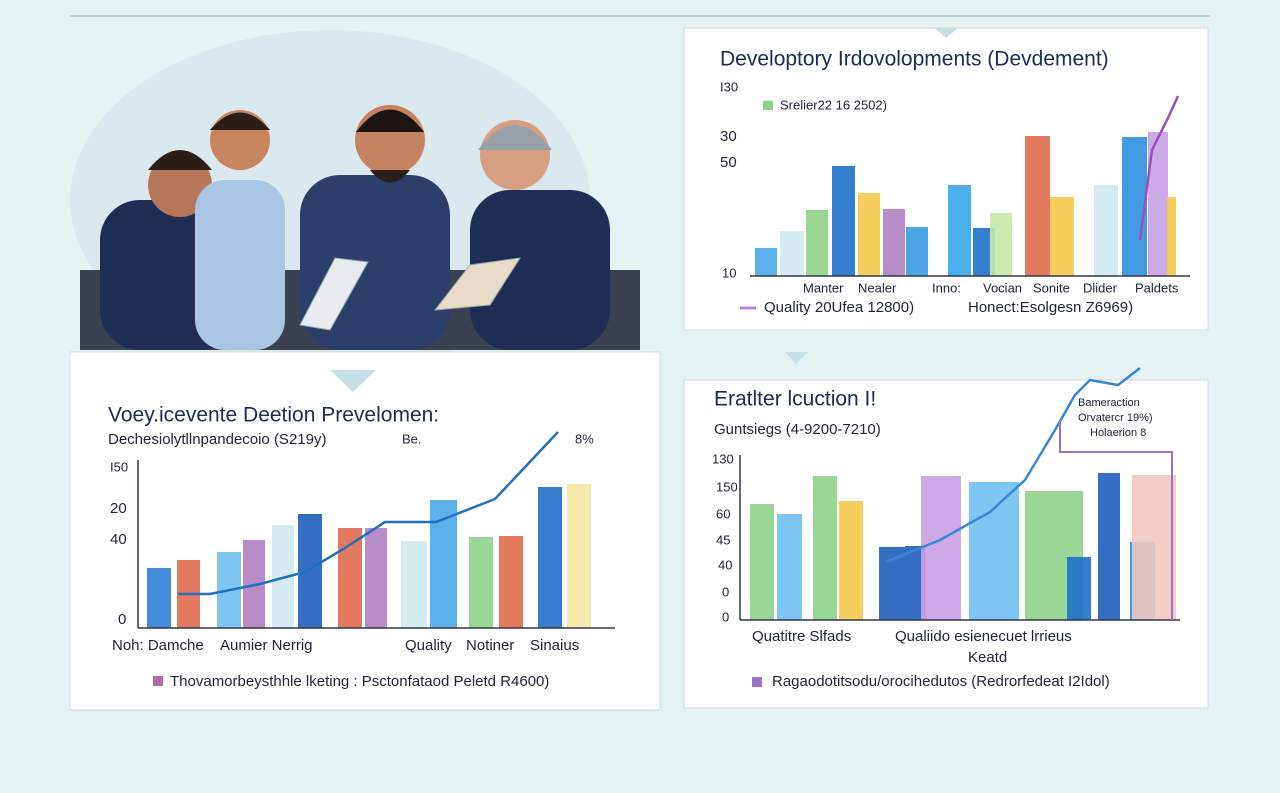 This screenshot has width=1280, height=793. What do you see at coordinates (795, 399) in the screenshot?
I see `panel-title: Eratlter lcuction I!` at bounding box center [795, 399].